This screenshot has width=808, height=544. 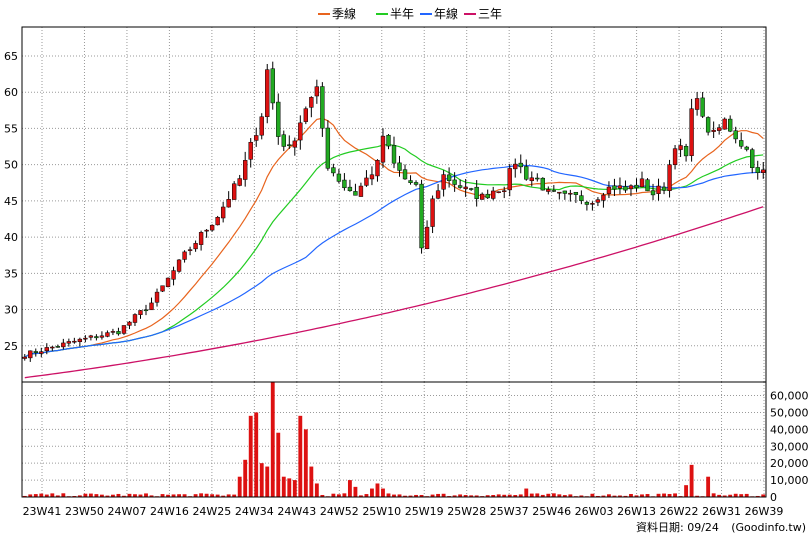 What do you see at coordinates (344, 13) in the screenshot?
I see `legend-label: 季線` at bounding box center [344, 13].